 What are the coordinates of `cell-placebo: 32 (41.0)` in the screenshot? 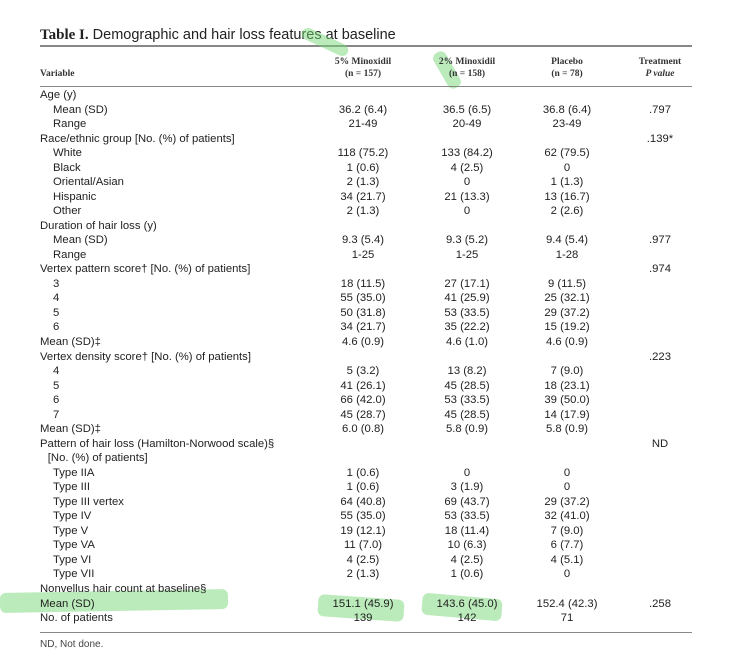 It's located at (567, 516).